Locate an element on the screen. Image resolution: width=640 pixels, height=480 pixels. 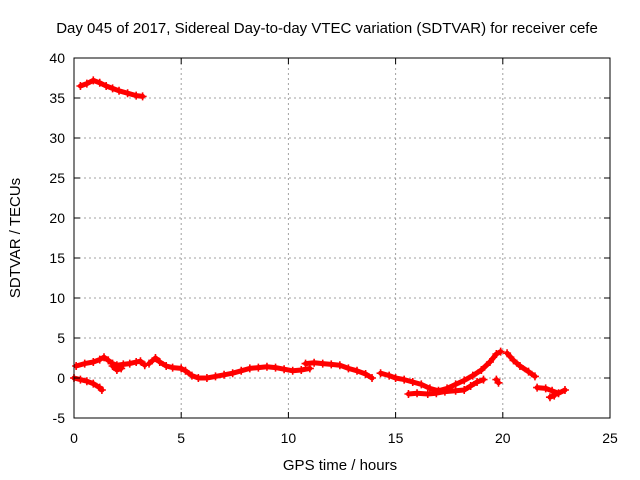
y-tick-label: 0 is located at coordinates (61, 378).